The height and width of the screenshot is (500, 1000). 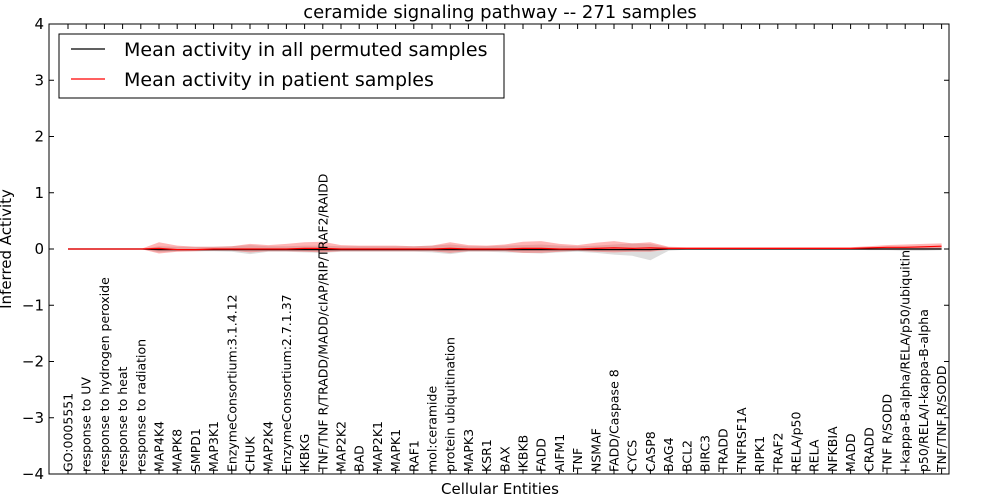 I want to click on y-tick-label: −2, so click(x=33, y=362).